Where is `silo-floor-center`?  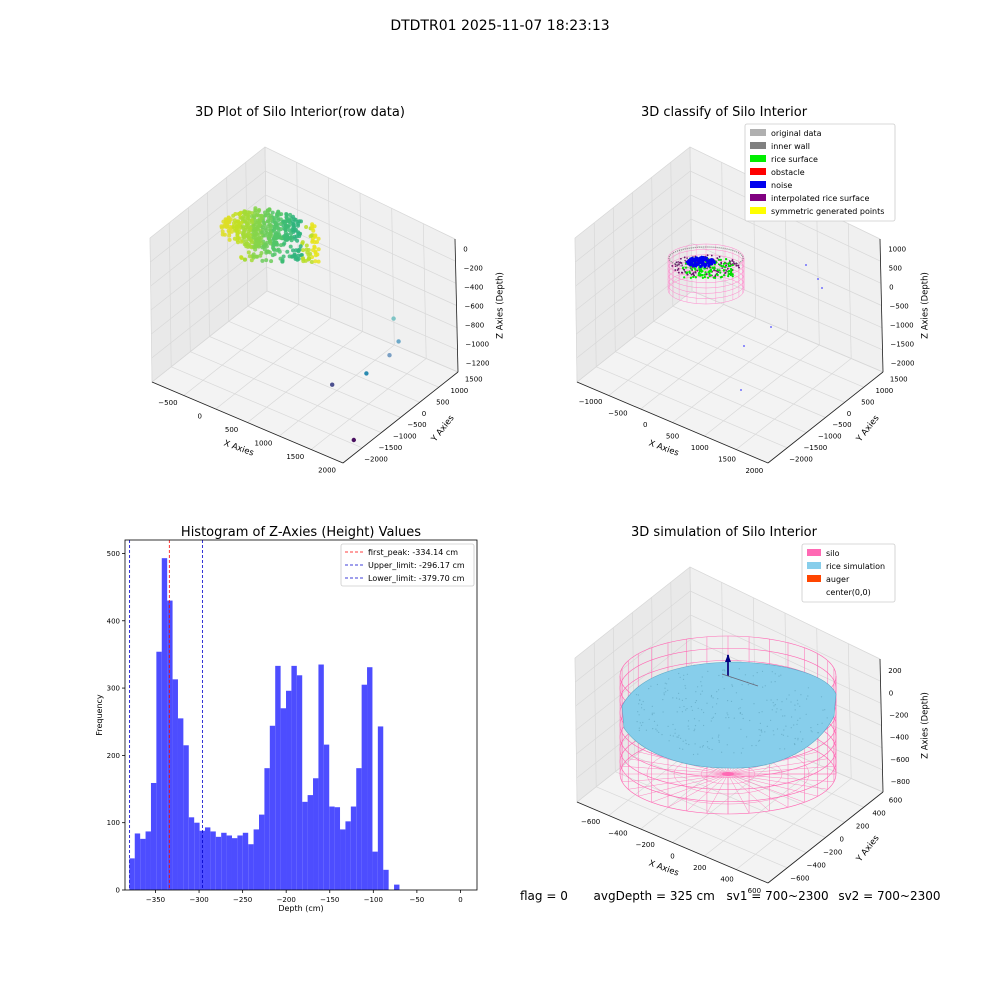 silo-floor-center is located at coordinates (728, 774).